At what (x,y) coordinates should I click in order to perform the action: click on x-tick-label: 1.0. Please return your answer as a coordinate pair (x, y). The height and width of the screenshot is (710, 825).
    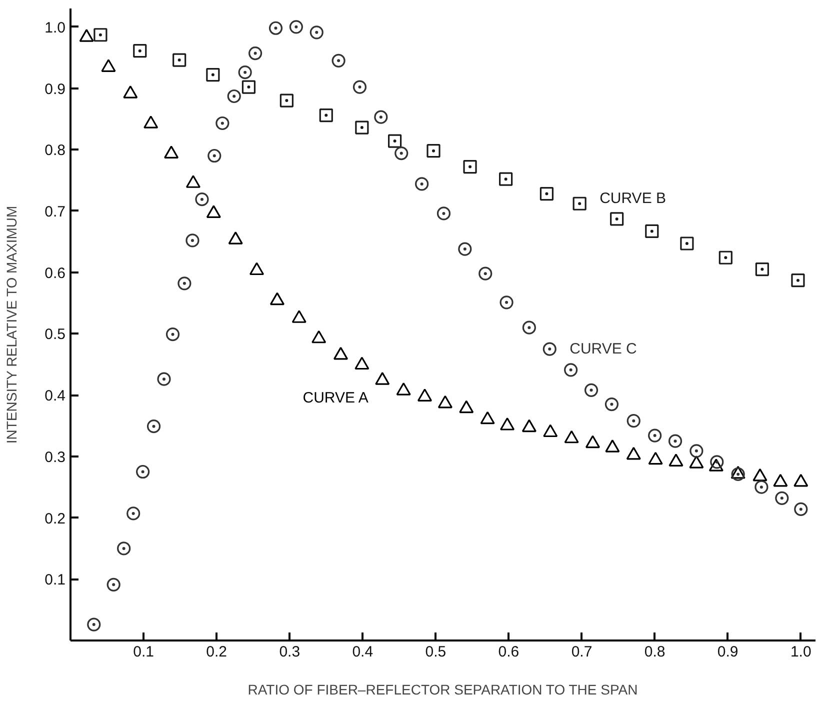
    Looking at the image, I should click on (801, 652).